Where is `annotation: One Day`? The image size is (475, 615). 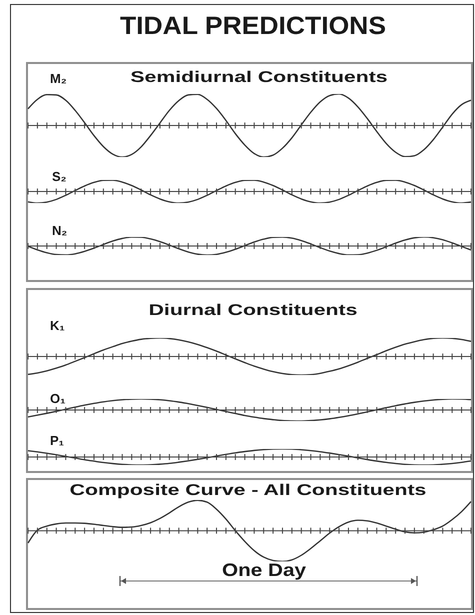
annotation: One Day is located at coordinates (264, 570).